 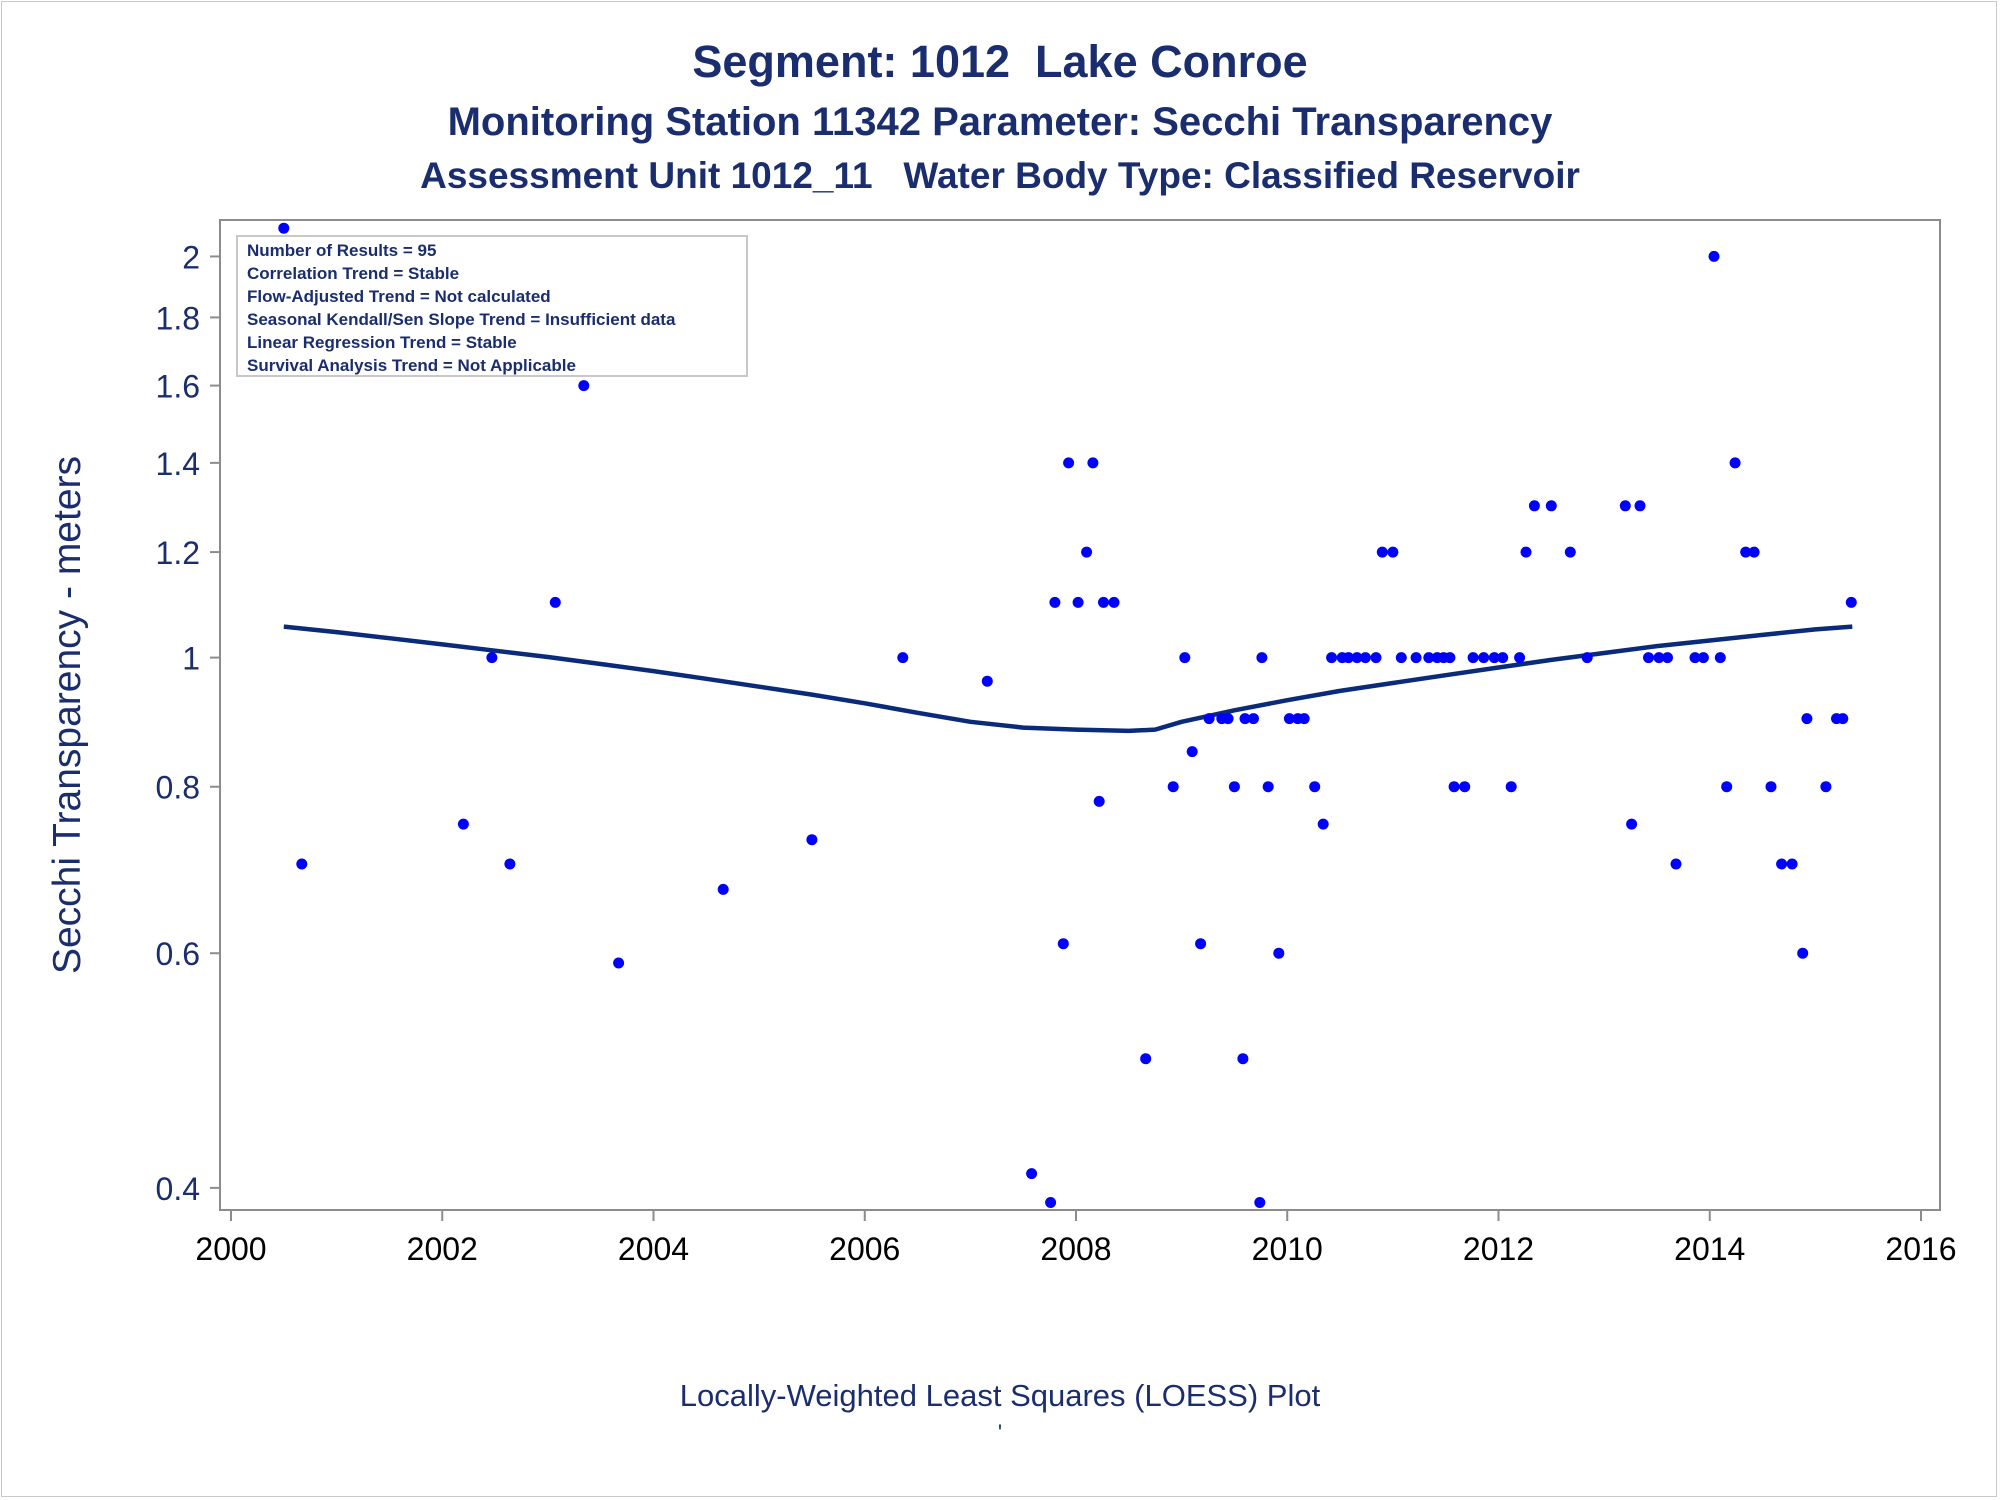 What do you see at coordinates (178, 954) in the screenshot?
I see `y-tick-label: 0.6` at bounding box center [178, 954].